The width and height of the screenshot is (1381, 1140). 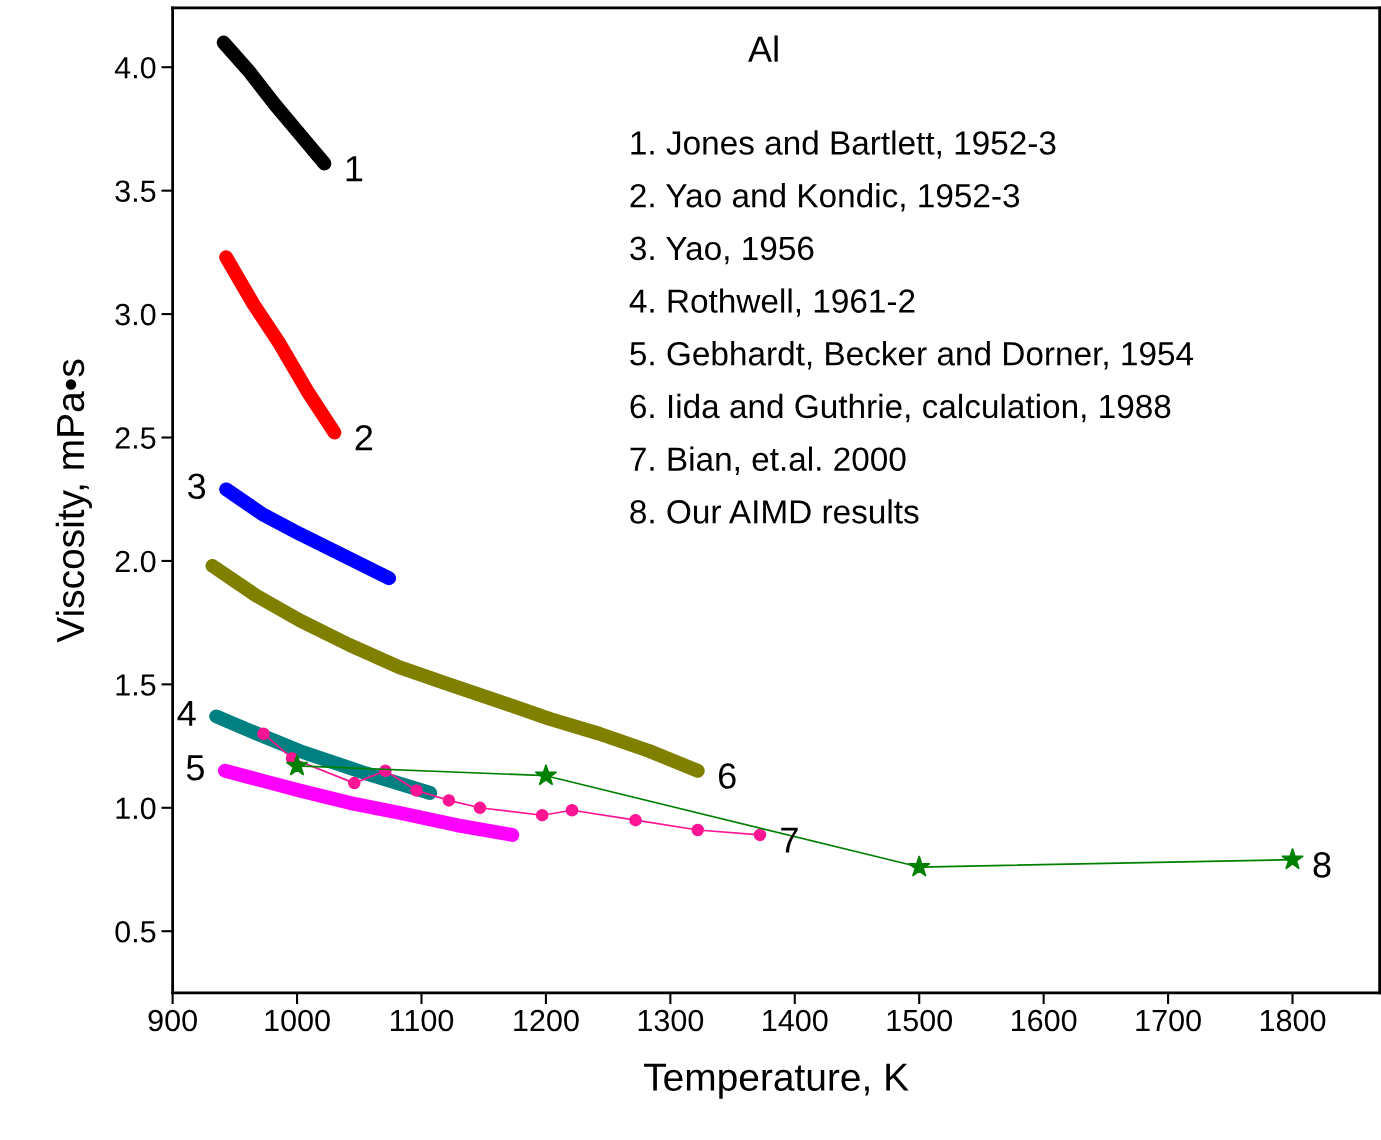 What do you see at coordinates (671, 1020) in the screenshot?
I see `x-tick-label: 1300` at bounding box center [671, 1020].